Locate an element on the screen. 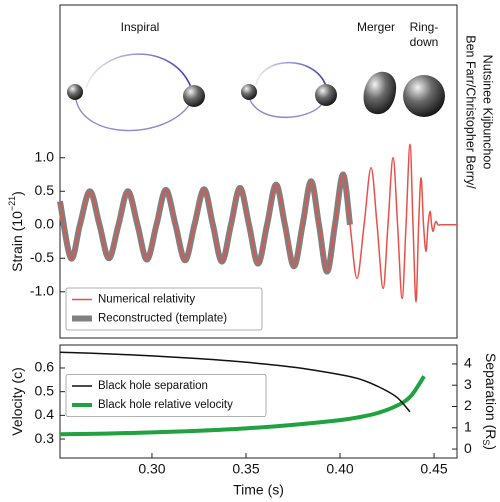  x-axis-label: Time (s) is located at coordinates (258, 490).